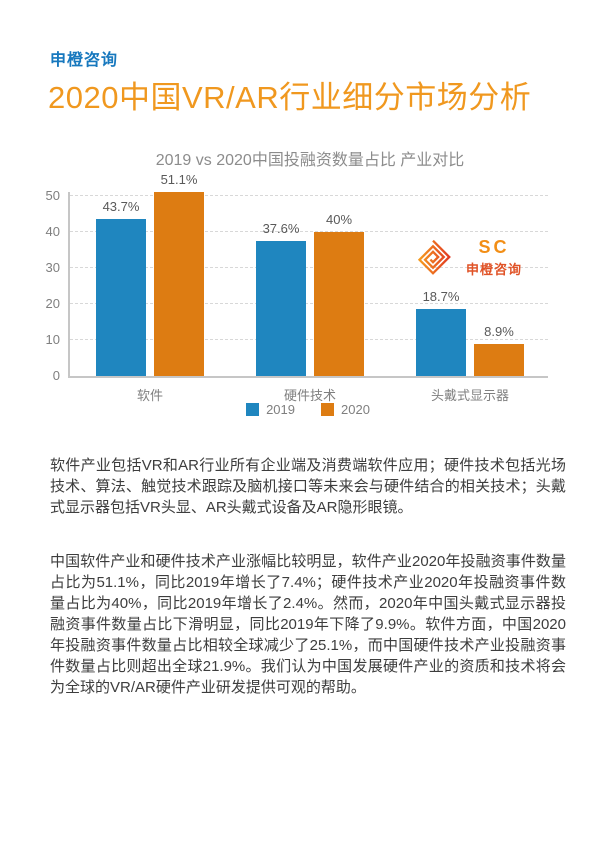 The image size is (600, 860). What do you see at coordinates (494, 269) in the screenshot?
I see `logo-company-name: 申橙咨询` at bounding box center [494, 269].